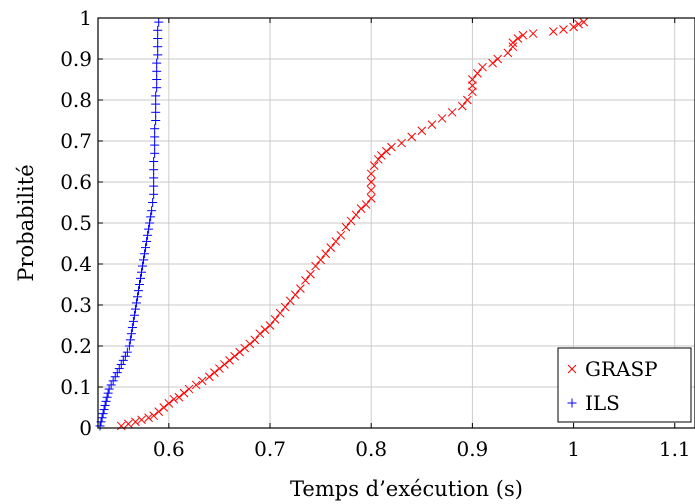  What do you see at coordinates (76, 59) in the screenshot?
I see `y-tick-label: 0.9` at bounding box center [76, 59].